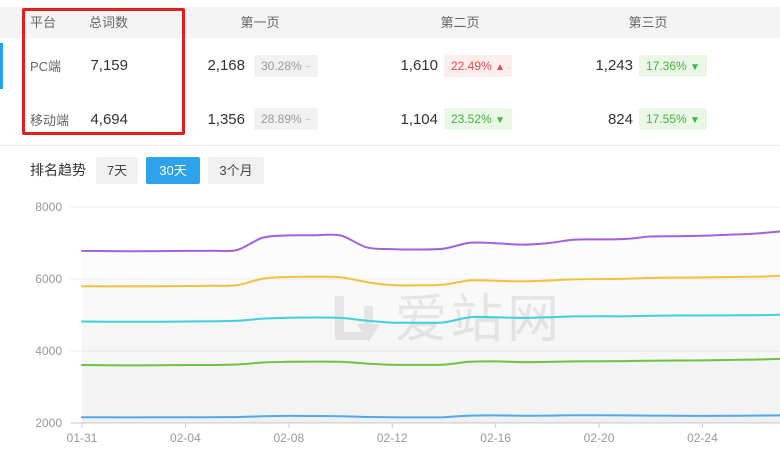 The width and height of the screenshot is (780, 453). Describe the element at coordinates (82, 438) in the screenshot. I see `svg-text: 01-31` at that location.